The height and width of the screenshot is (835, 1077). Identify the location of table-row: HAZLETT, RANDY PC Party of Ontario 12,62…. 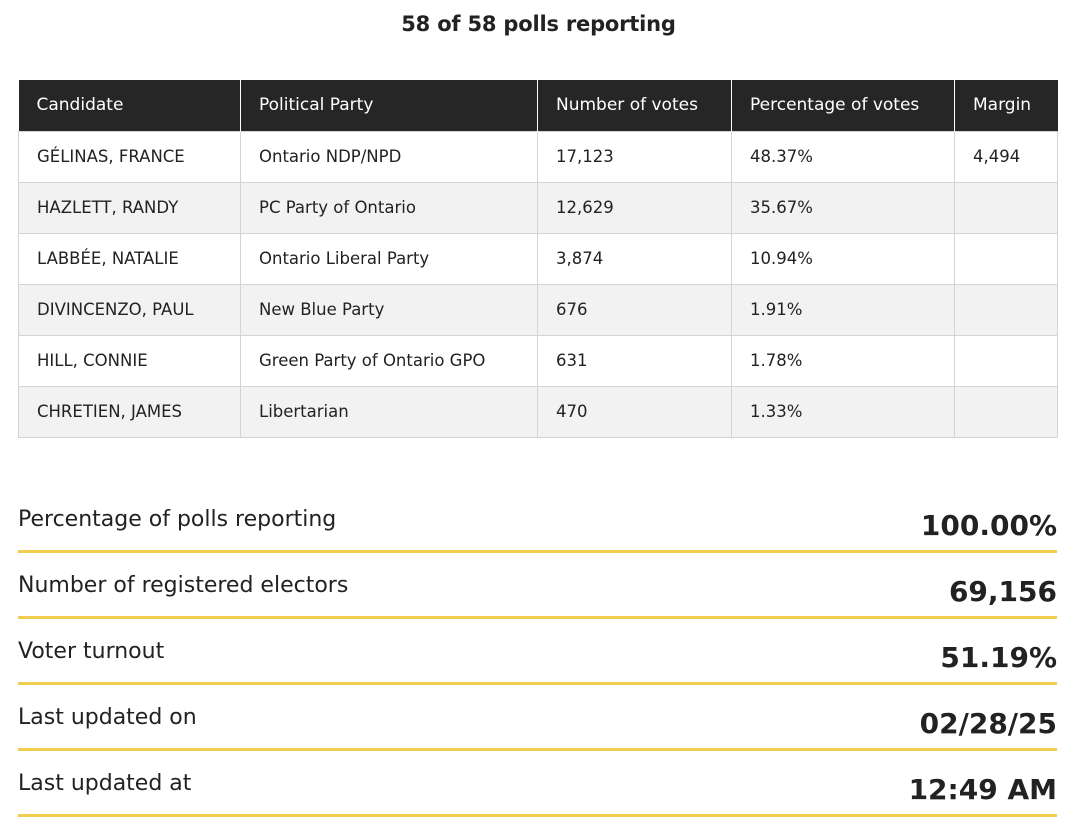
(538, 207).